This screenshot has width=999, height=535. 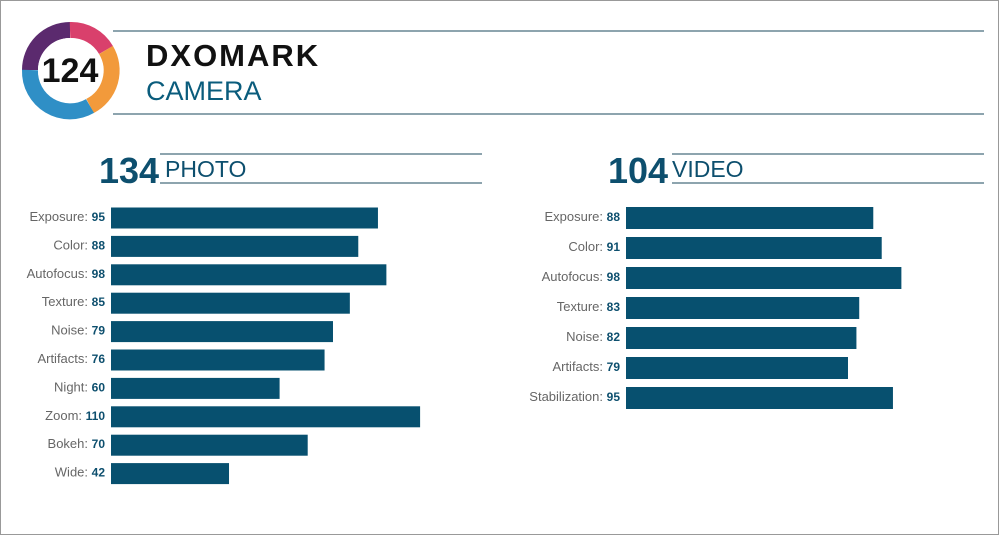 I want to click on category-label: Wide:, so click(x=71, y=472).